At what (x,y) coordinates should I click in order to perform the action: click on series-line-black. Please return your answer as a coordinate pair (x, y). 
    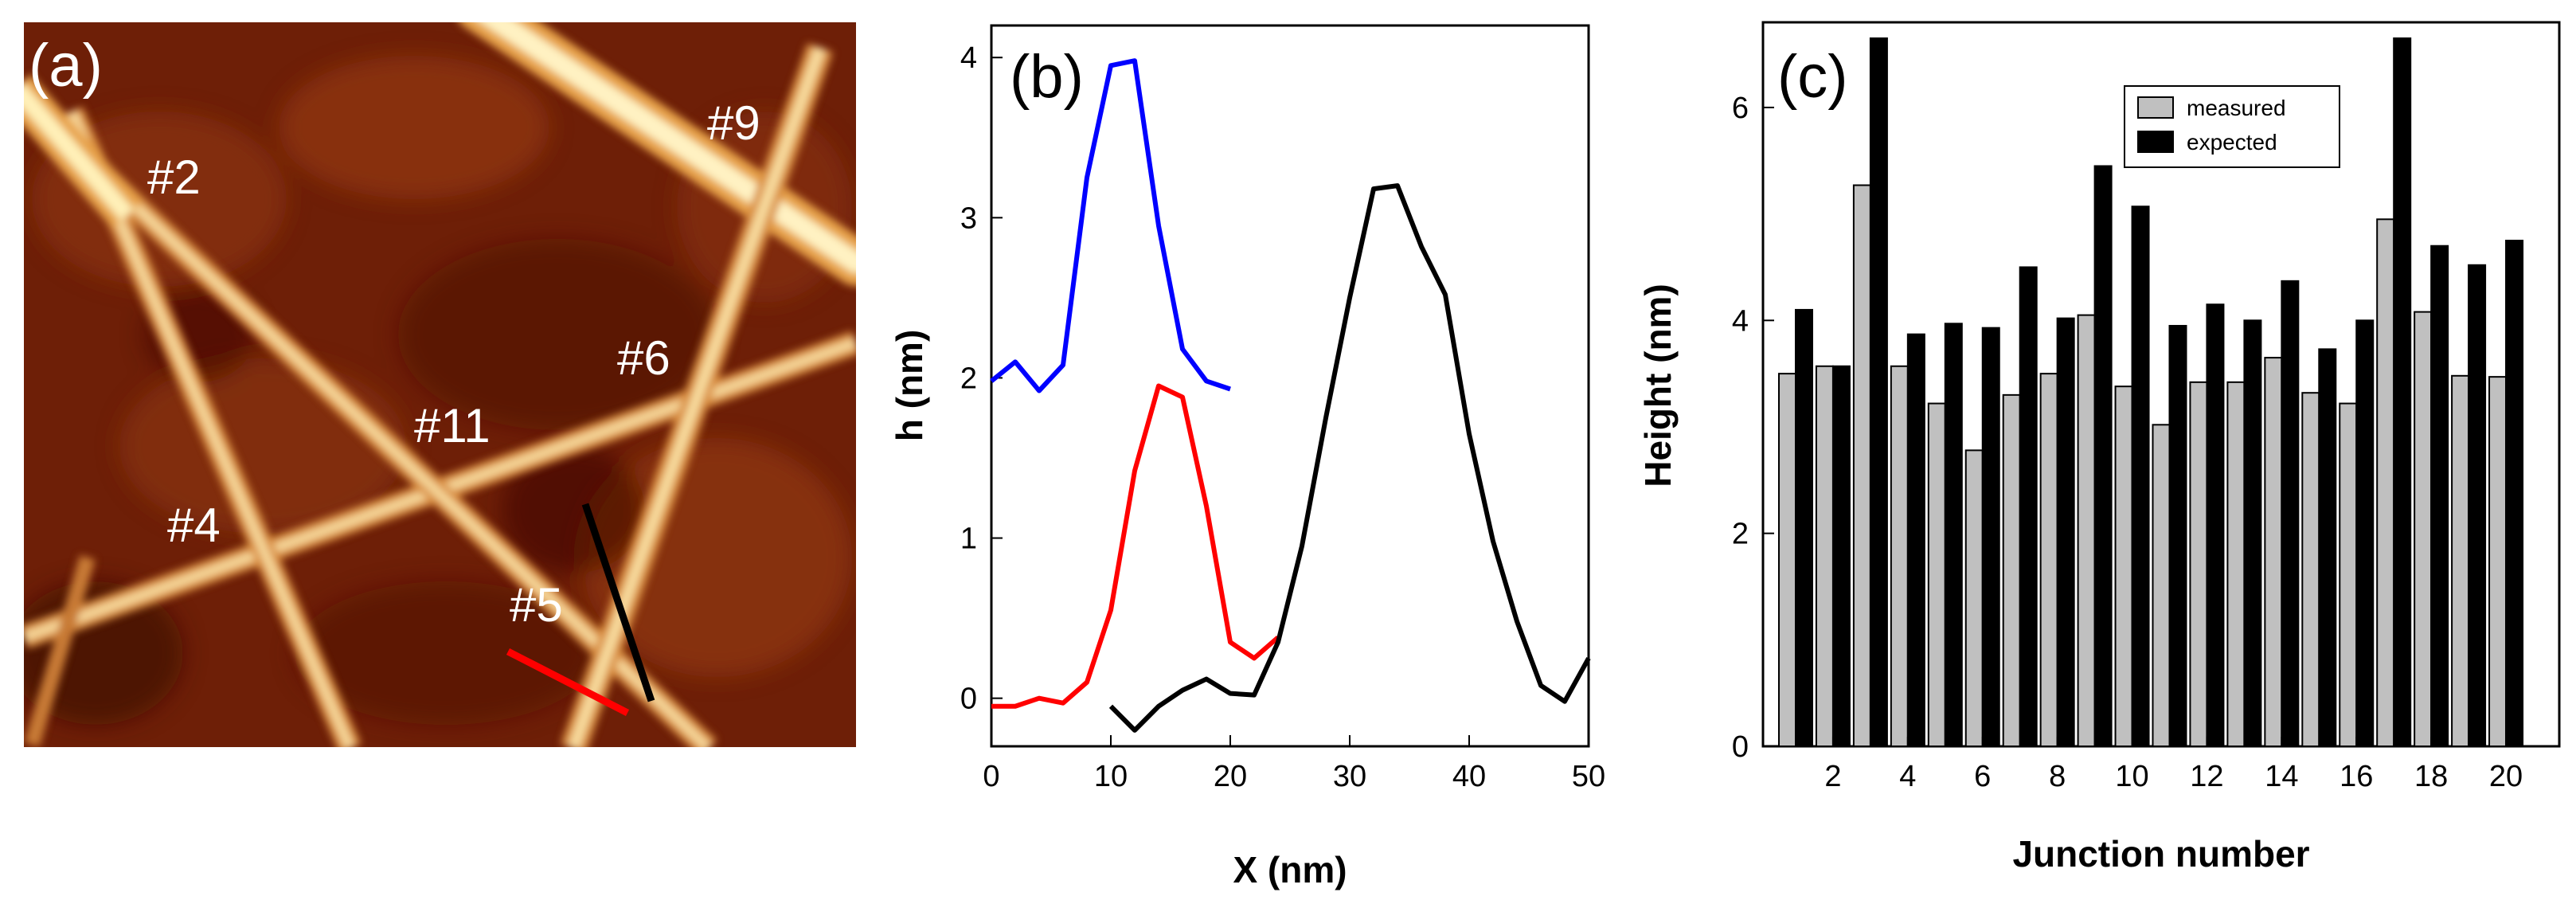
    Looking at the image, I should click on (1349, 458).